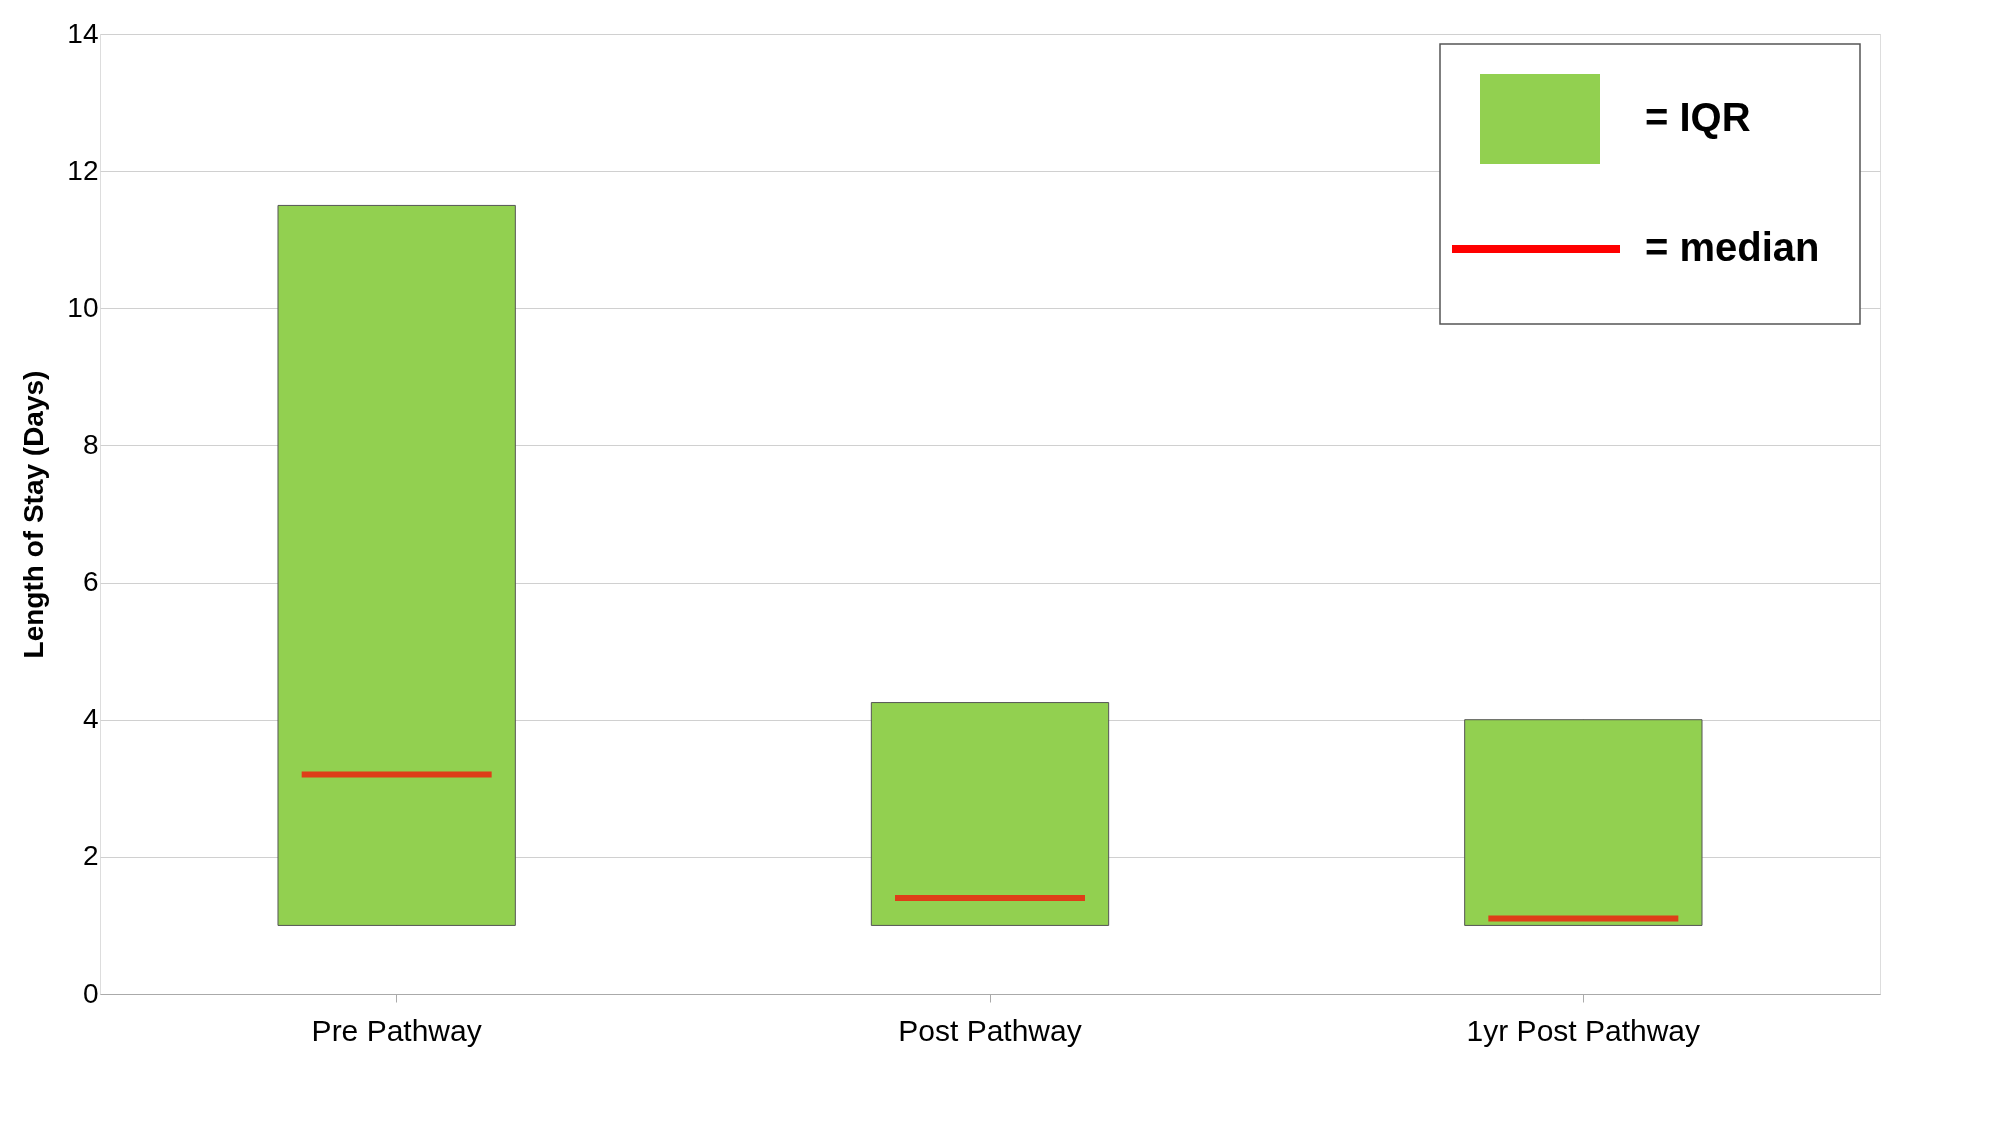 The height and width of the screenshot is (1140, 2013). I want to click on x-tick-label: Pre Pathway, so click(396, 1030).